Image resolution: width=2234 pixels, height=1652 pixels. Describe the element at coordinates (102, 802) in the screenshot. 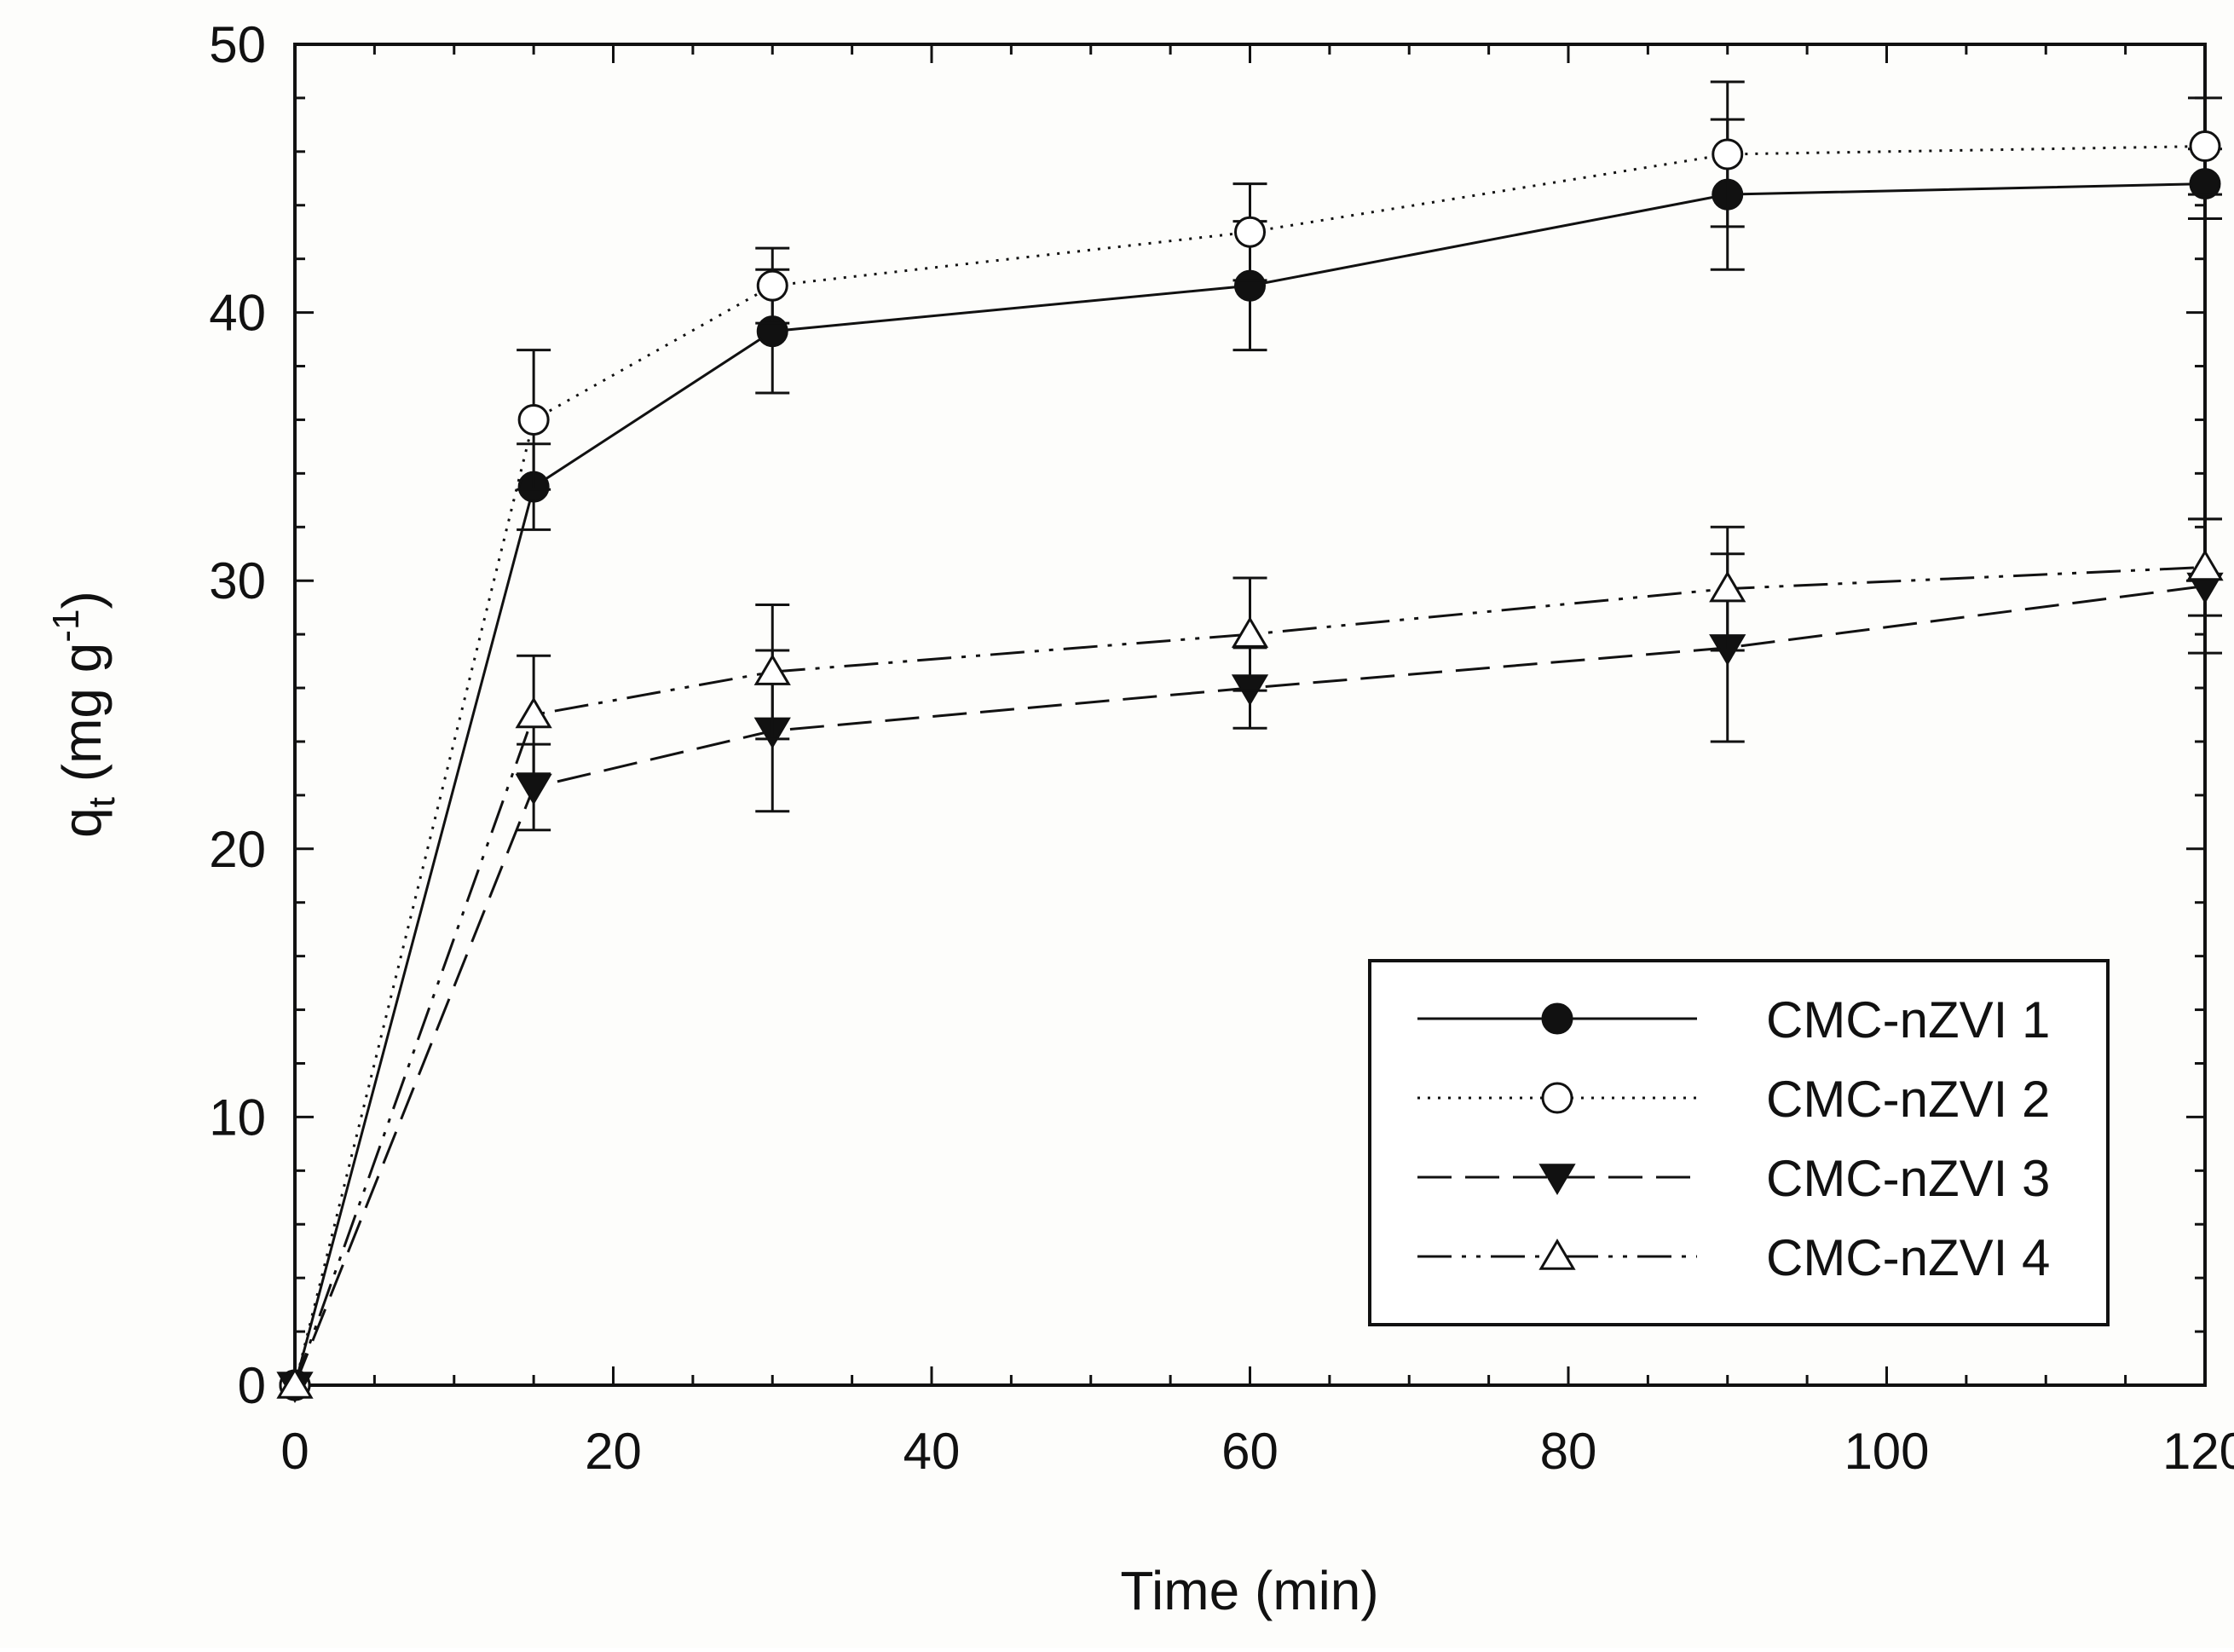

I see `y-axis-title-subscript: t` at that location.